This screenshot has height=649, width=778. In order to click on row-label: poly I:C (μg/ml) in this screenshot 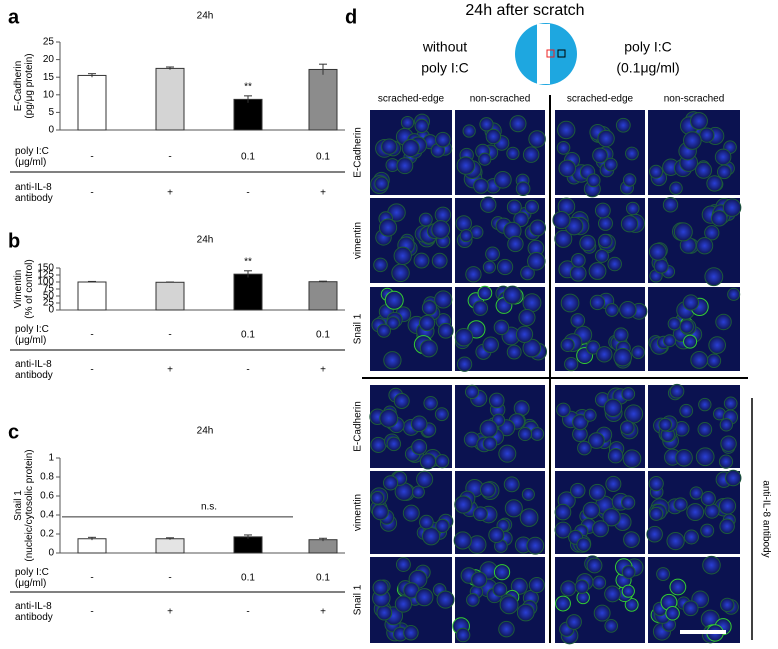, I will do `click(32, 578)`.